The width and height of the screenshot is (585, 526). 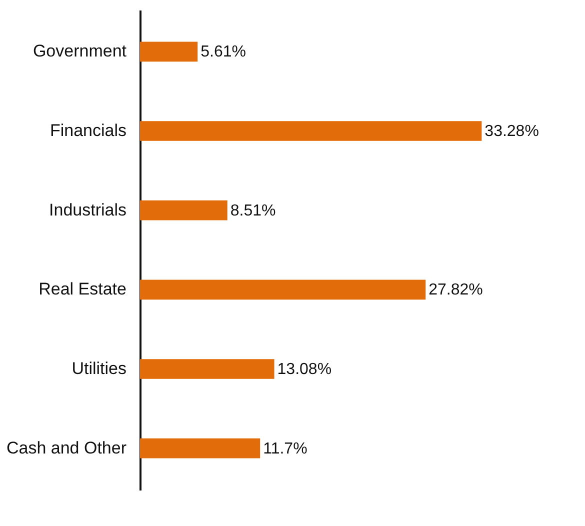 What do you see at coordinates (66, 448) in the screenshot?
I see `y-tick-label: Cash and Other` at bounding box center [66, 448].